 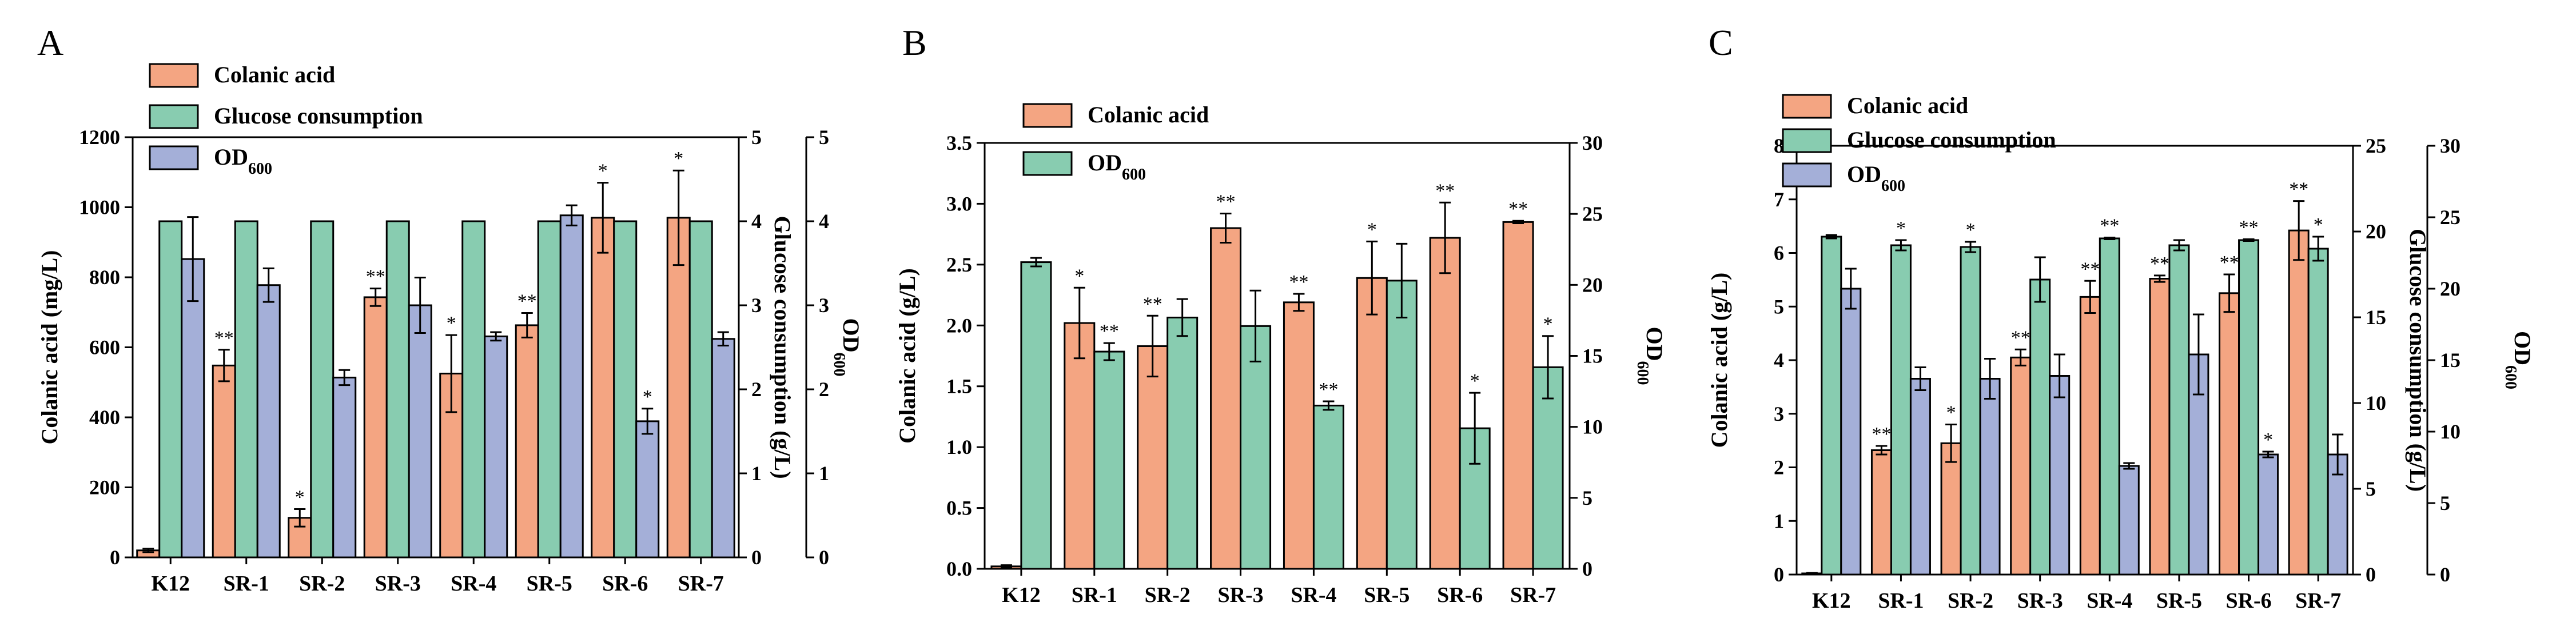 I want to click on y2-tick-label: 10, so click(x=2376, y=403).